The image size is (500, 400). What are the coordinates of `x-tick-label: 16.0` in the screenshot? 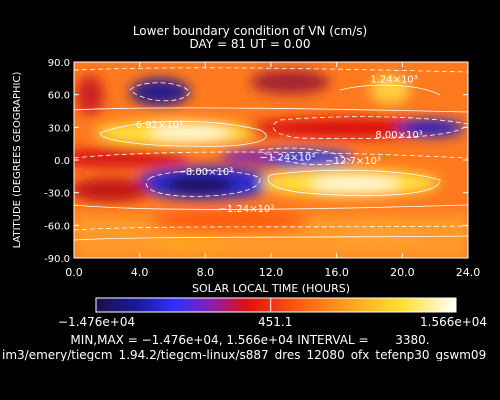 It's located at (336, 272).